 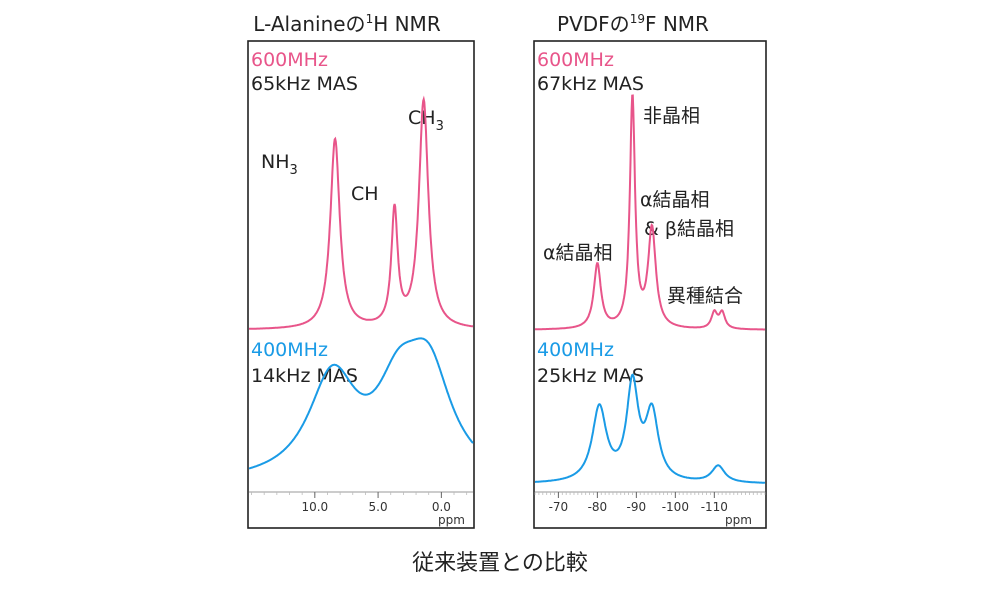 I want to click on peak-label-nh3-sub: 3, so click(x=294, y=170).